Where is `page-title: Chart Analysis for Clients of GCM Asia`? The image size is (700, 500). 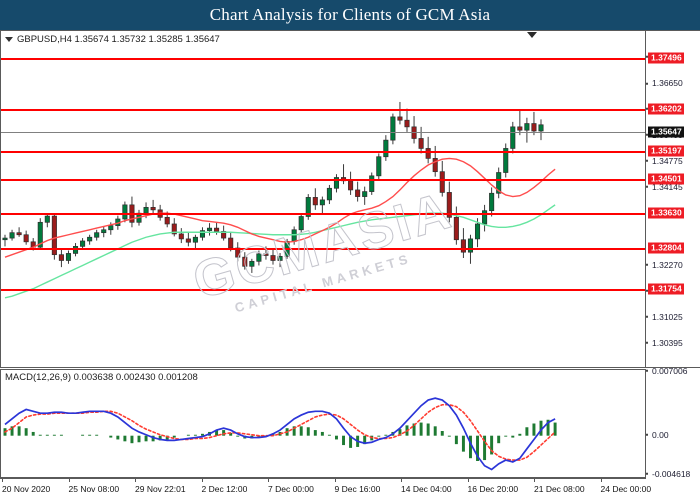
page-title: Chart Analysis for Clients of GCM Asia is located at coordinates (350, 14).